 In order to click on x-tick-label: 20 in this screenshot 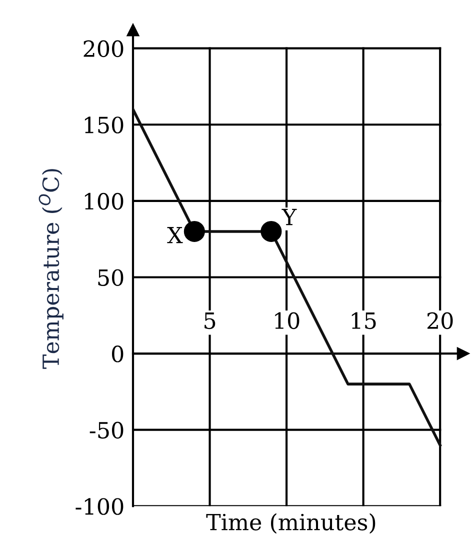, I will do `click(440, 321)`.